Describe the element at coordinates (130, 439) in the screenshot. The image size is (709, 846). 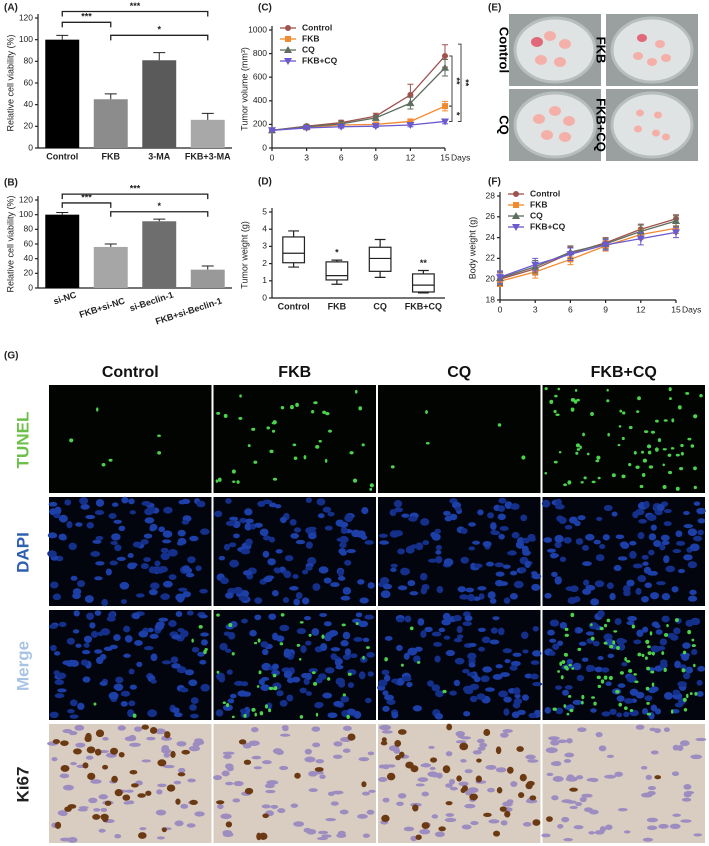
I see `tile` at that location.